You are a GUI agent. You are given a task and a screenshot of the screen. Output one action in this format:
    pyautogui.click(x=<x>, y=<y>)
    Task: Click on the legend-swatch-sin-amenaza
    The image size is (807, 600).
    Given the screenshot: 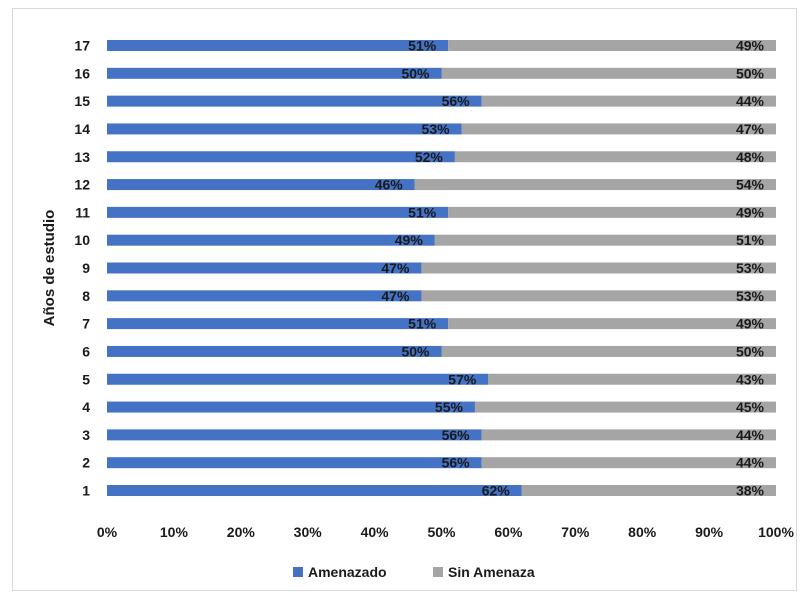 What is the action you would take?
    pyautogui.click(x=438, y=572)
    